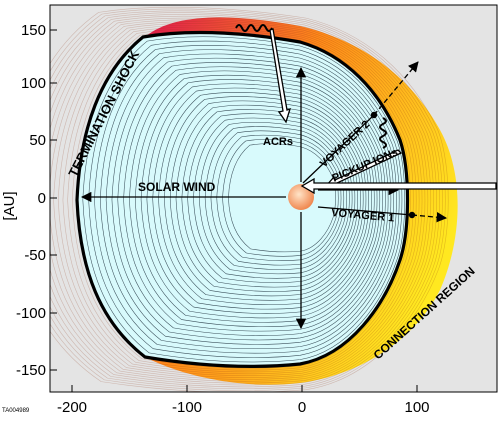 This screenshot has width=500, height=434. Describe the element at coordinates (278, 142) in the screenshot. I see `acrs-label: ACRs` at that location.